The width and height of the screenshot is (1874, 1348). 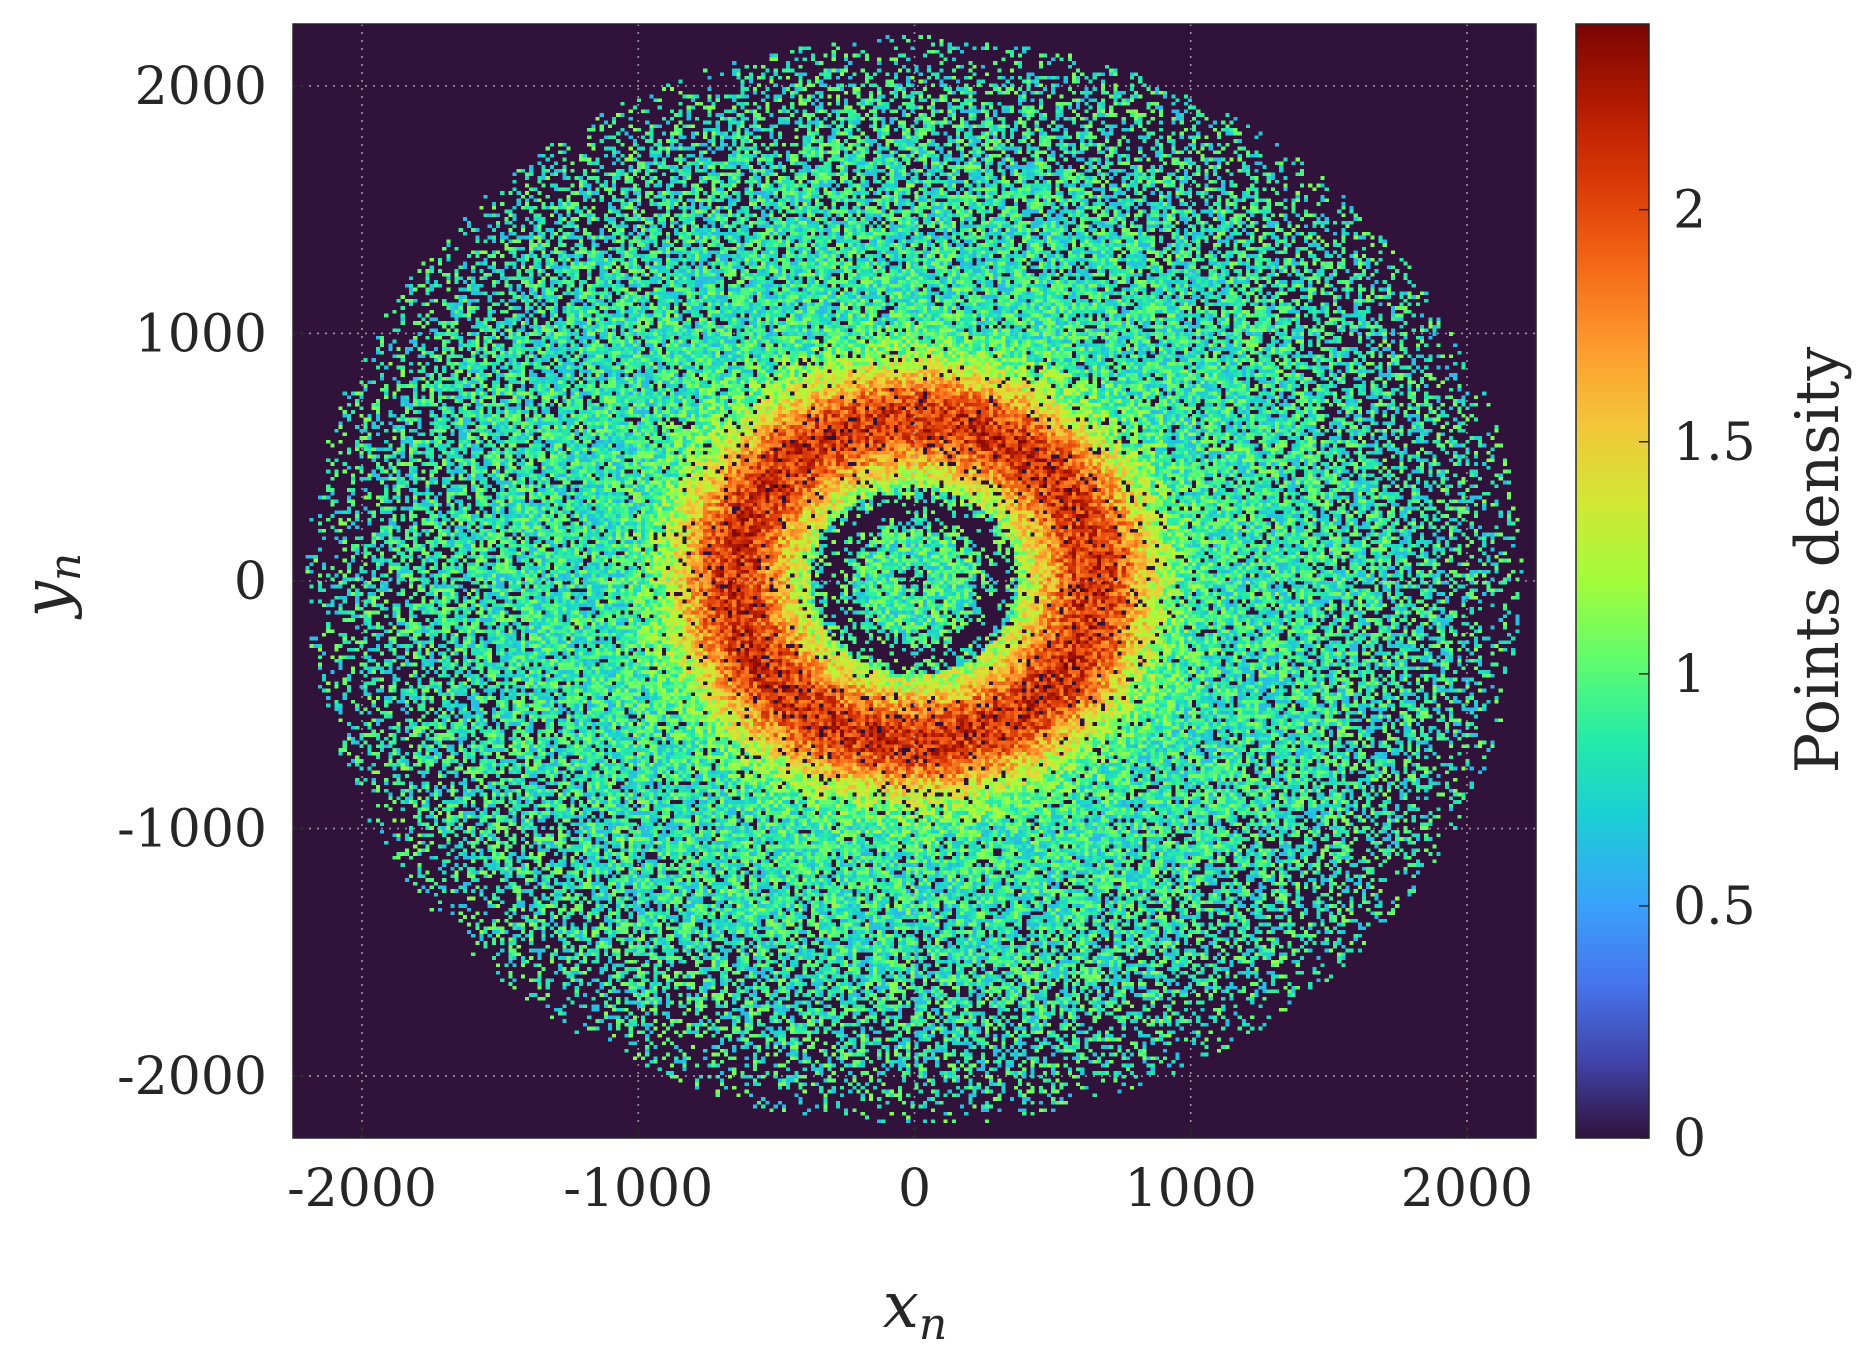 I want to click on x-tick-label: -1000, so click(x=638, y=1189).